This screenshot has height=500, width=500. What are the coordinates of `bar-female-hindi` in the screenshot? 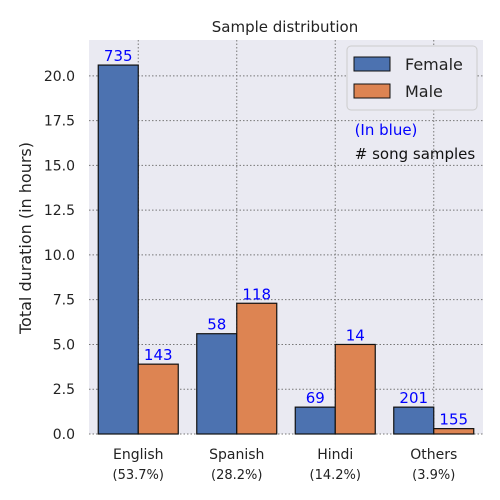 It's located at (315, 420).